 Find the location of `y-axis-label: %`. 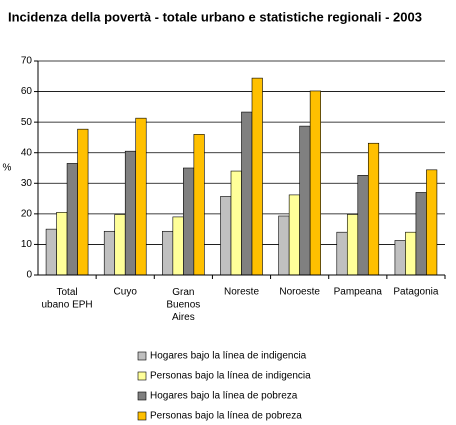

y-axis-label: % is located at coordinates (7, 168).